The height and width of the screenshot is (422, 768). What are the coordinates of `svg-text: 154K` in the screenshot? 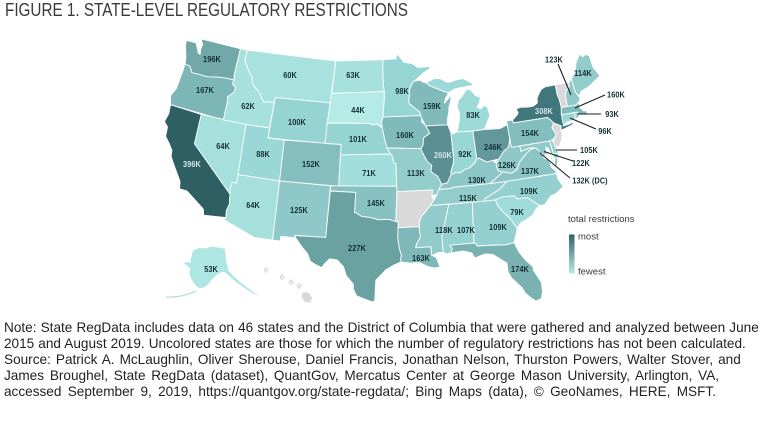 It's located at (530, 133).